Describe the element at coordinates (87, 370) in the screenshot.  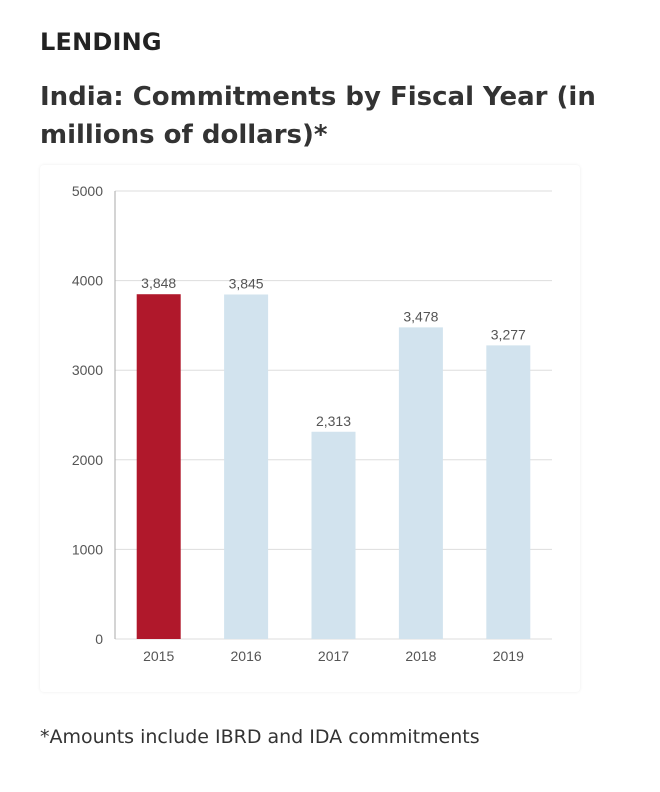
I see `y-tick-label: 3000` at that location.